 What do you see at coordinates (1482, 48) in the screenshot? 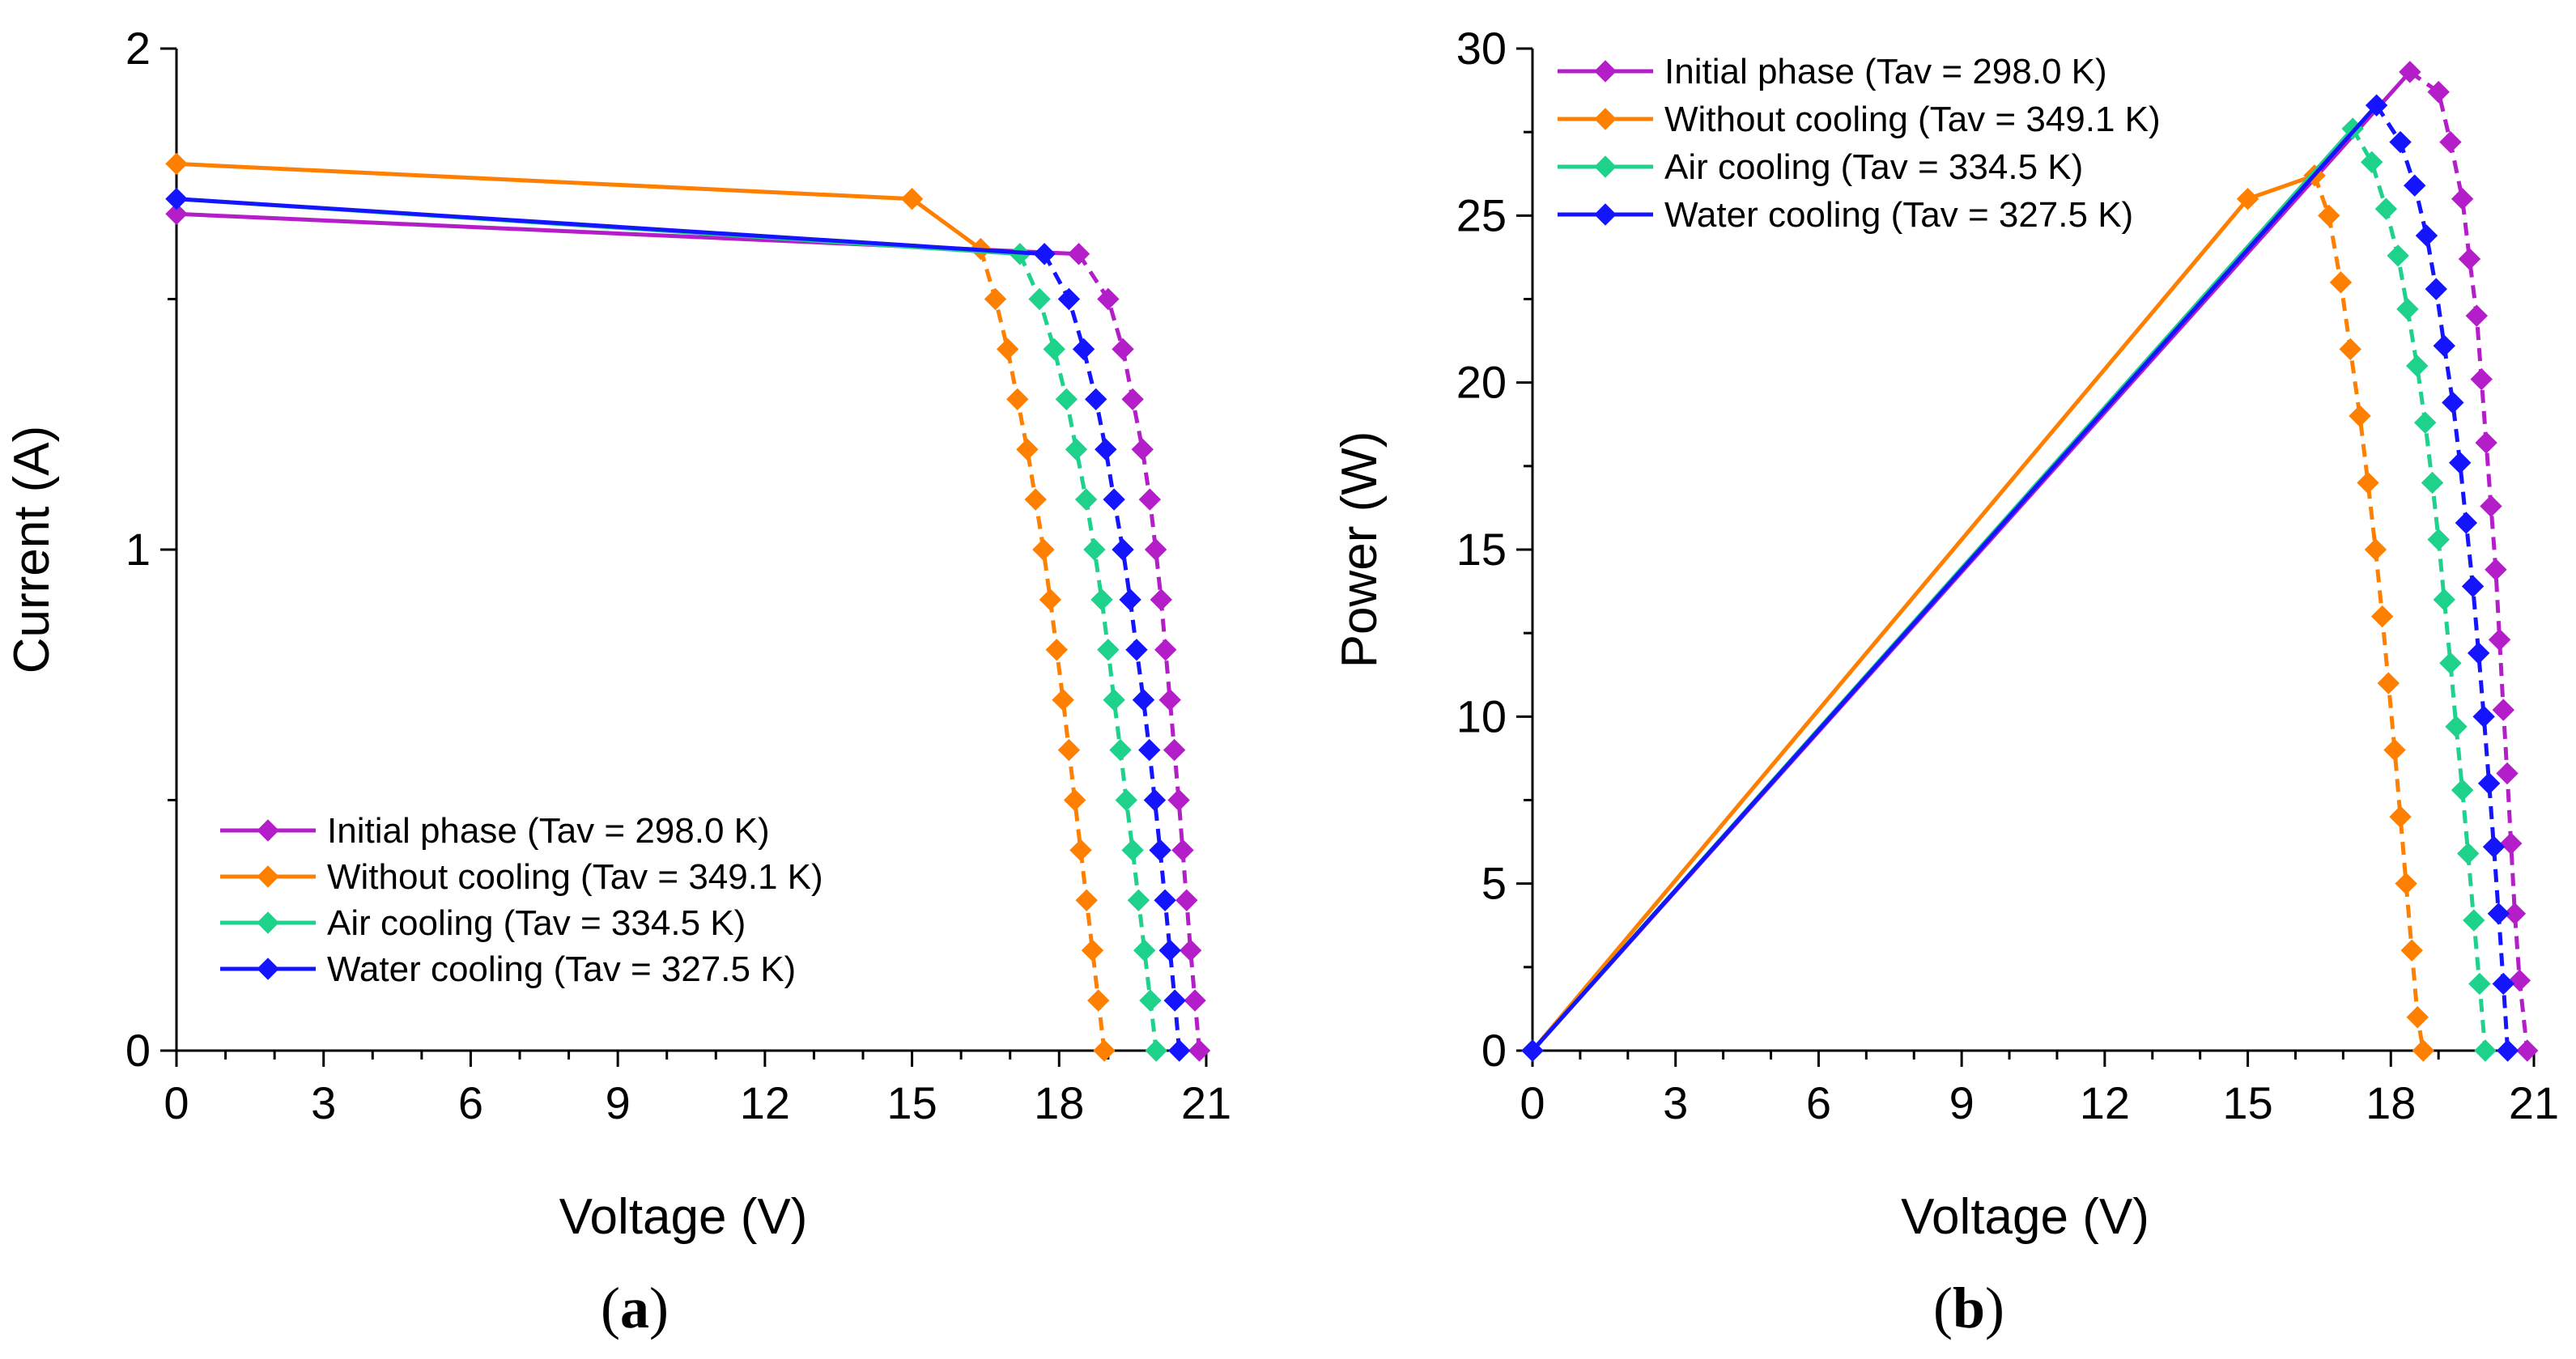
I see `y-tick-label: 30` at bounding box center [1482, 48].